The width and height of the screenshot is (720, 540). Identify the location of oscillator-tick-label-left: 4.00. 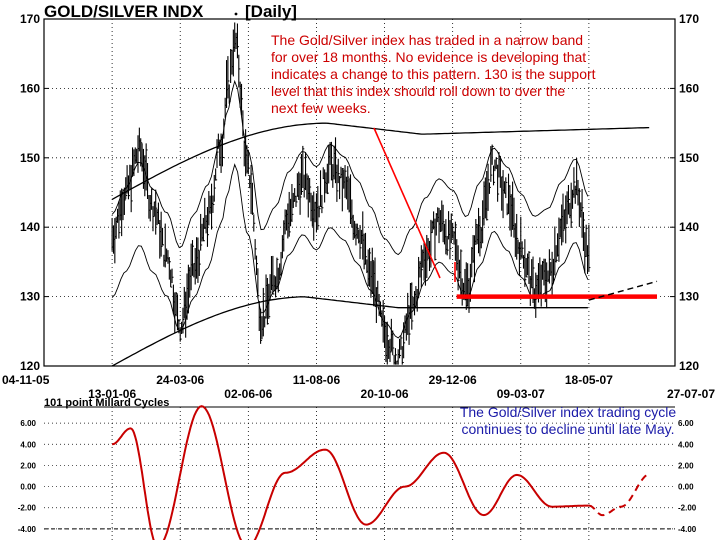
(28, 444).